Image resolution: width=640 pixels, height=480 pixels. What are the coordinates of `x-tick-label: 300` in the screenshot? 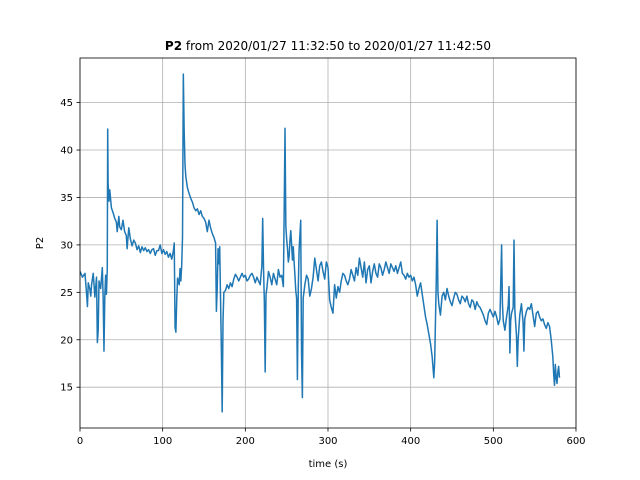 It's located at (327, 441).